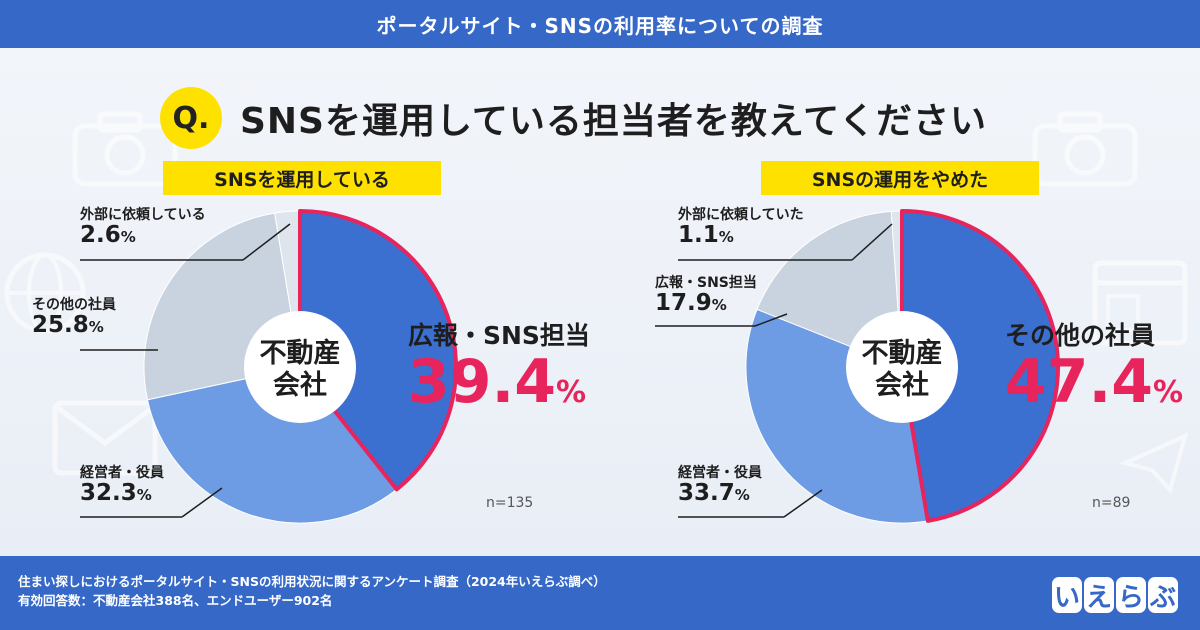  Describe the element at coordinates (720, 486) in the screenshot. I see `right-label-exec: 経営者・役員 33.7%` at that location.